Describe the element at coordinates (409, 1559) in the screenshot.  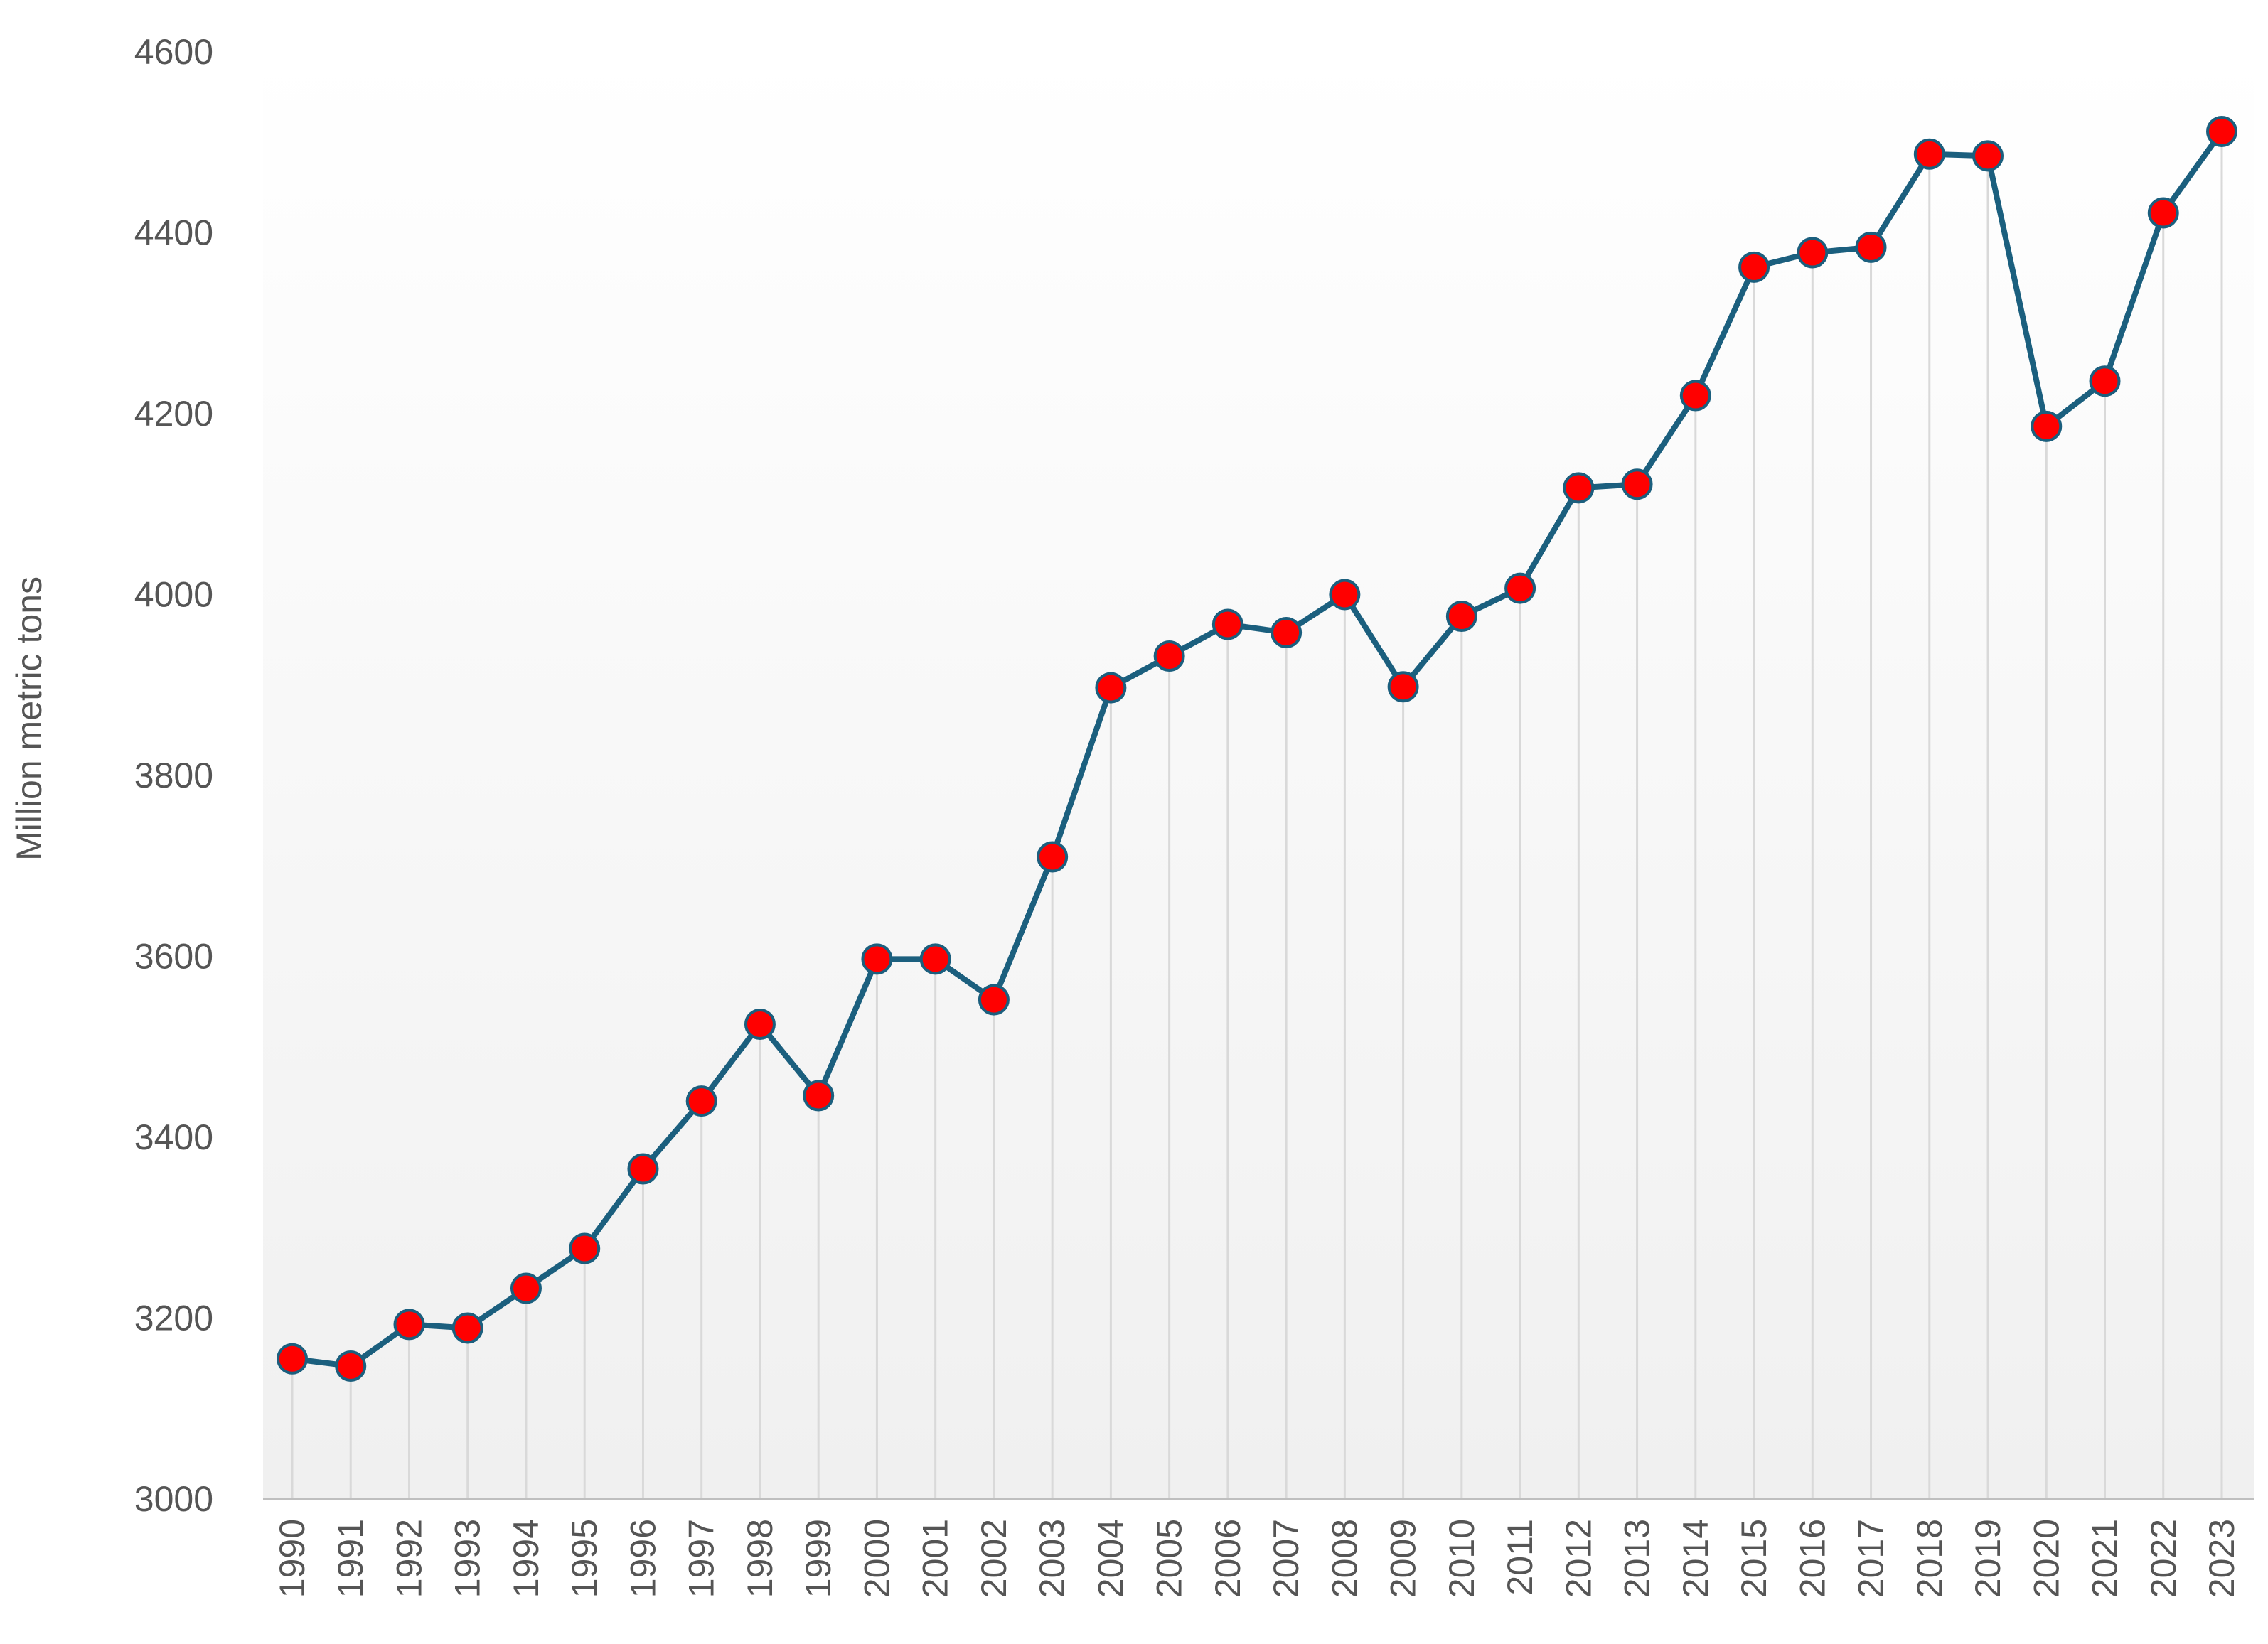
I see `x-tick-label: 1992` at that location.